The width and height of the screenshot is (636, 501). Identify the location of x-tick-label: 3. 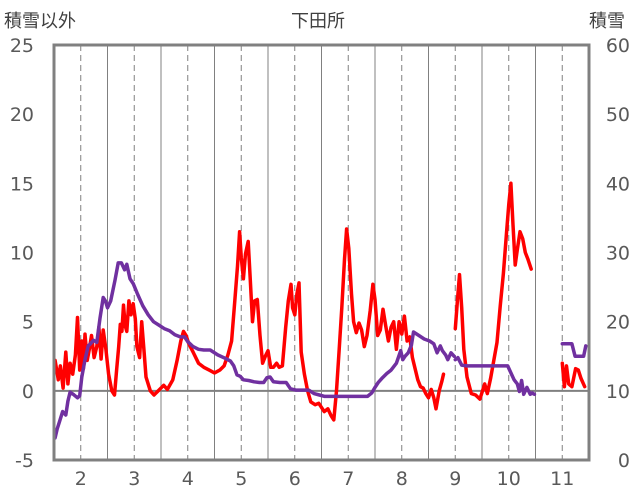
(134, 479).